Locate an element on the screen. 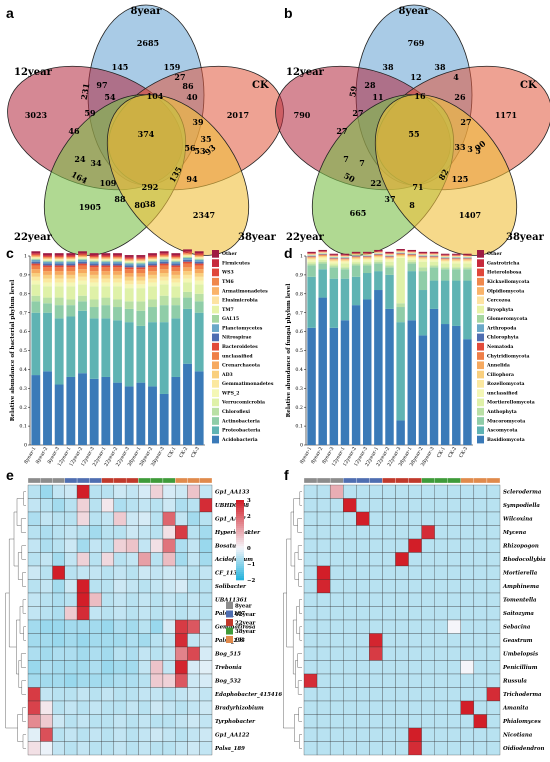 This screenshot has height=762, width=550. heatmap-row-label: Russula is located at coordinates (514, 681).